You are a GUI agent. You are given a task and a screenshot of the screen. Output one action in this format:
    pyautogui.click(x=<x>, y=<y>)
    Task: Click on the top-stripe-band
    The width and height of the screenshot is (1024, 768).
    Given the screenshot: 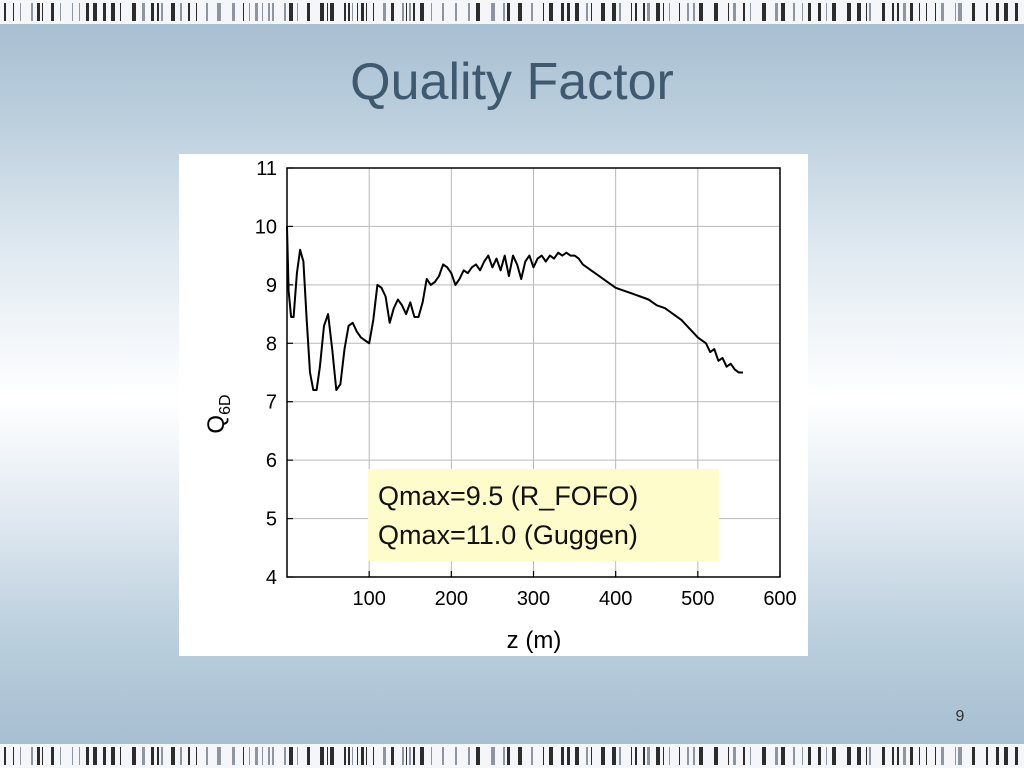 What is the action you would take?
    pyautogui.click(x=512, y=12)
    